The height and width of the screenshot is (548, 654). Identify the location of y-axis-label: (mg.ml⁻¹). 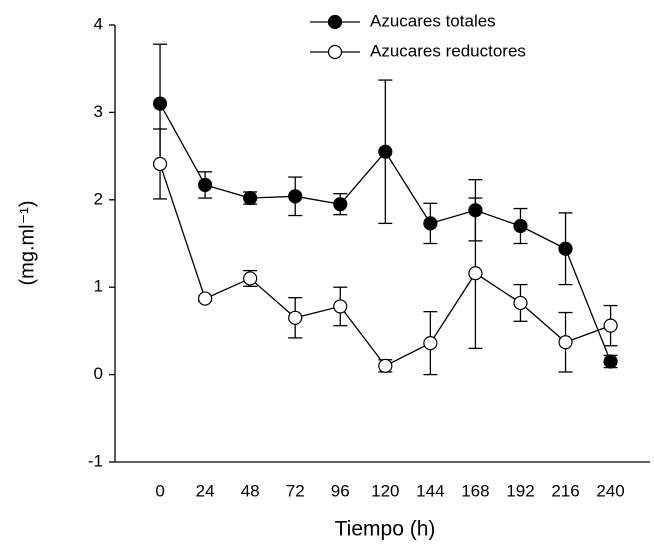
(27, 243).